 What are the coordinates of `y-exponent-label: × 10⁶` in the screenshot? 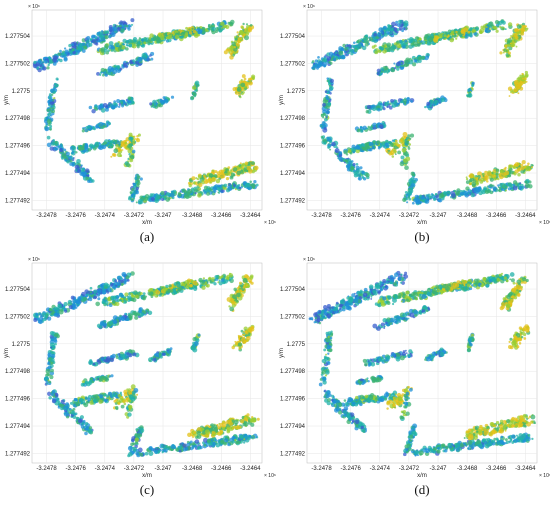 It's located at (309, 7).